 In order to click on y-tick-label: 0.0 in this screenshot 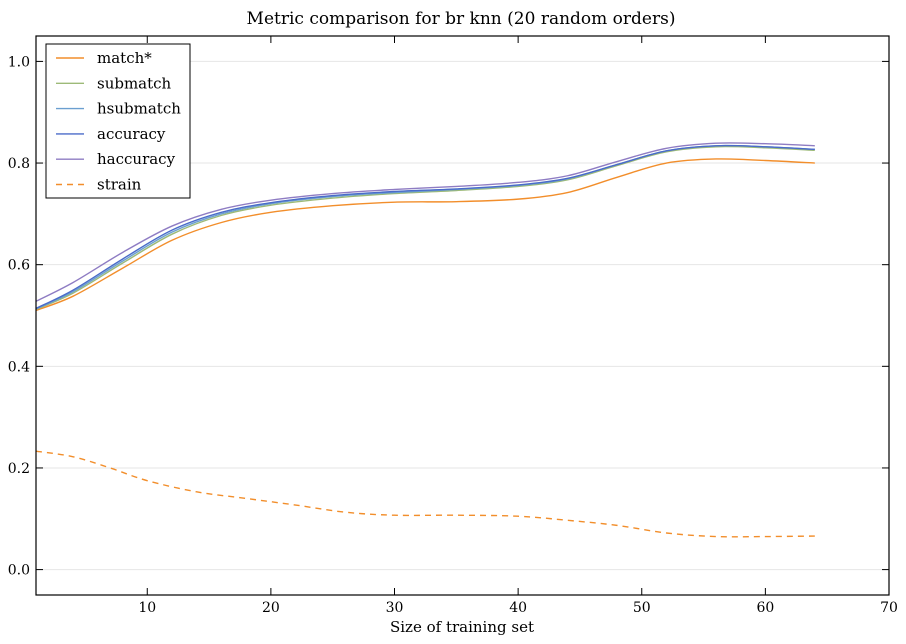, I will do `click(19, 571)`.